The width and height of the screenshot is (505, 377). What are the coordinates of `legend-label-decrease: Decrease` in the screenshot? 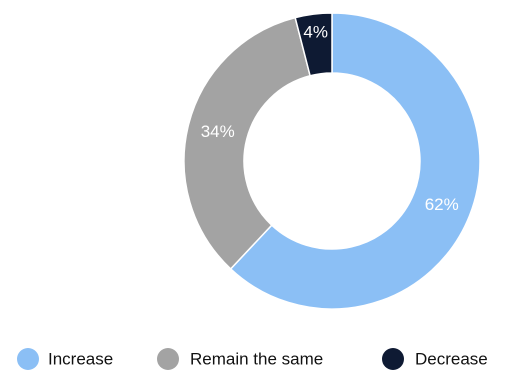 It's located at (451, 359).